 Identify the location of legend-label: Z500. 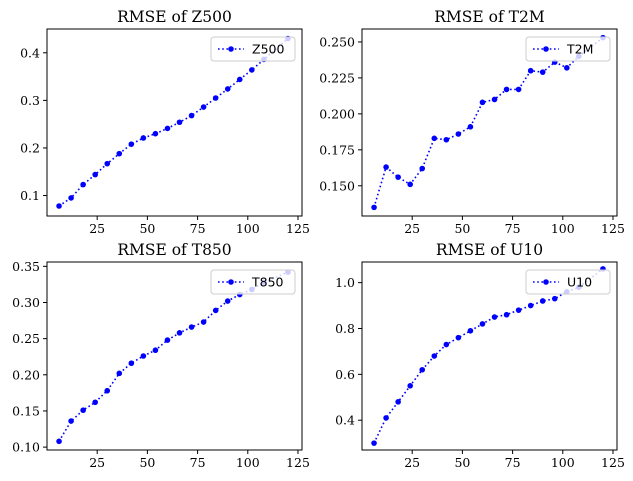
(268, 49).